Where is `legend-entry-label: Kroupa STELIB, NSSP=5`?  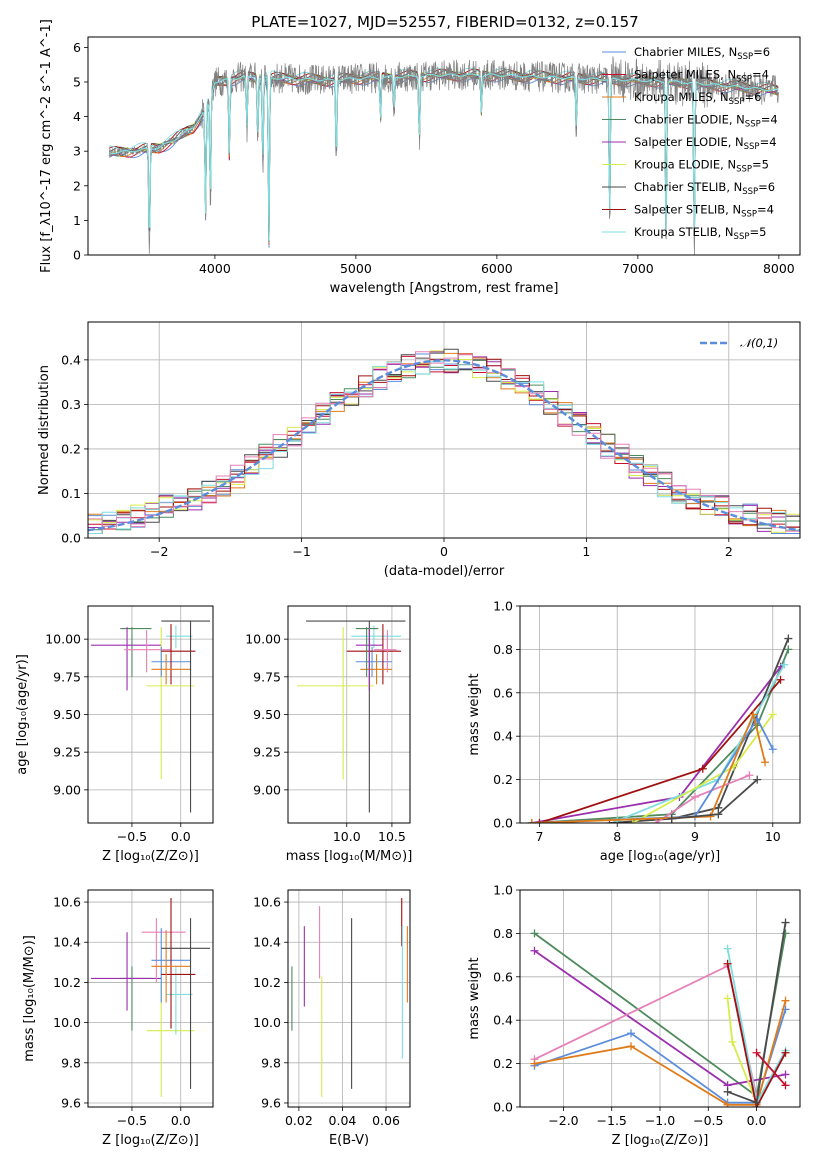
legend-entry-label: Kroupa STELIB, NSSP=5 is located at coordinates (700, 233).